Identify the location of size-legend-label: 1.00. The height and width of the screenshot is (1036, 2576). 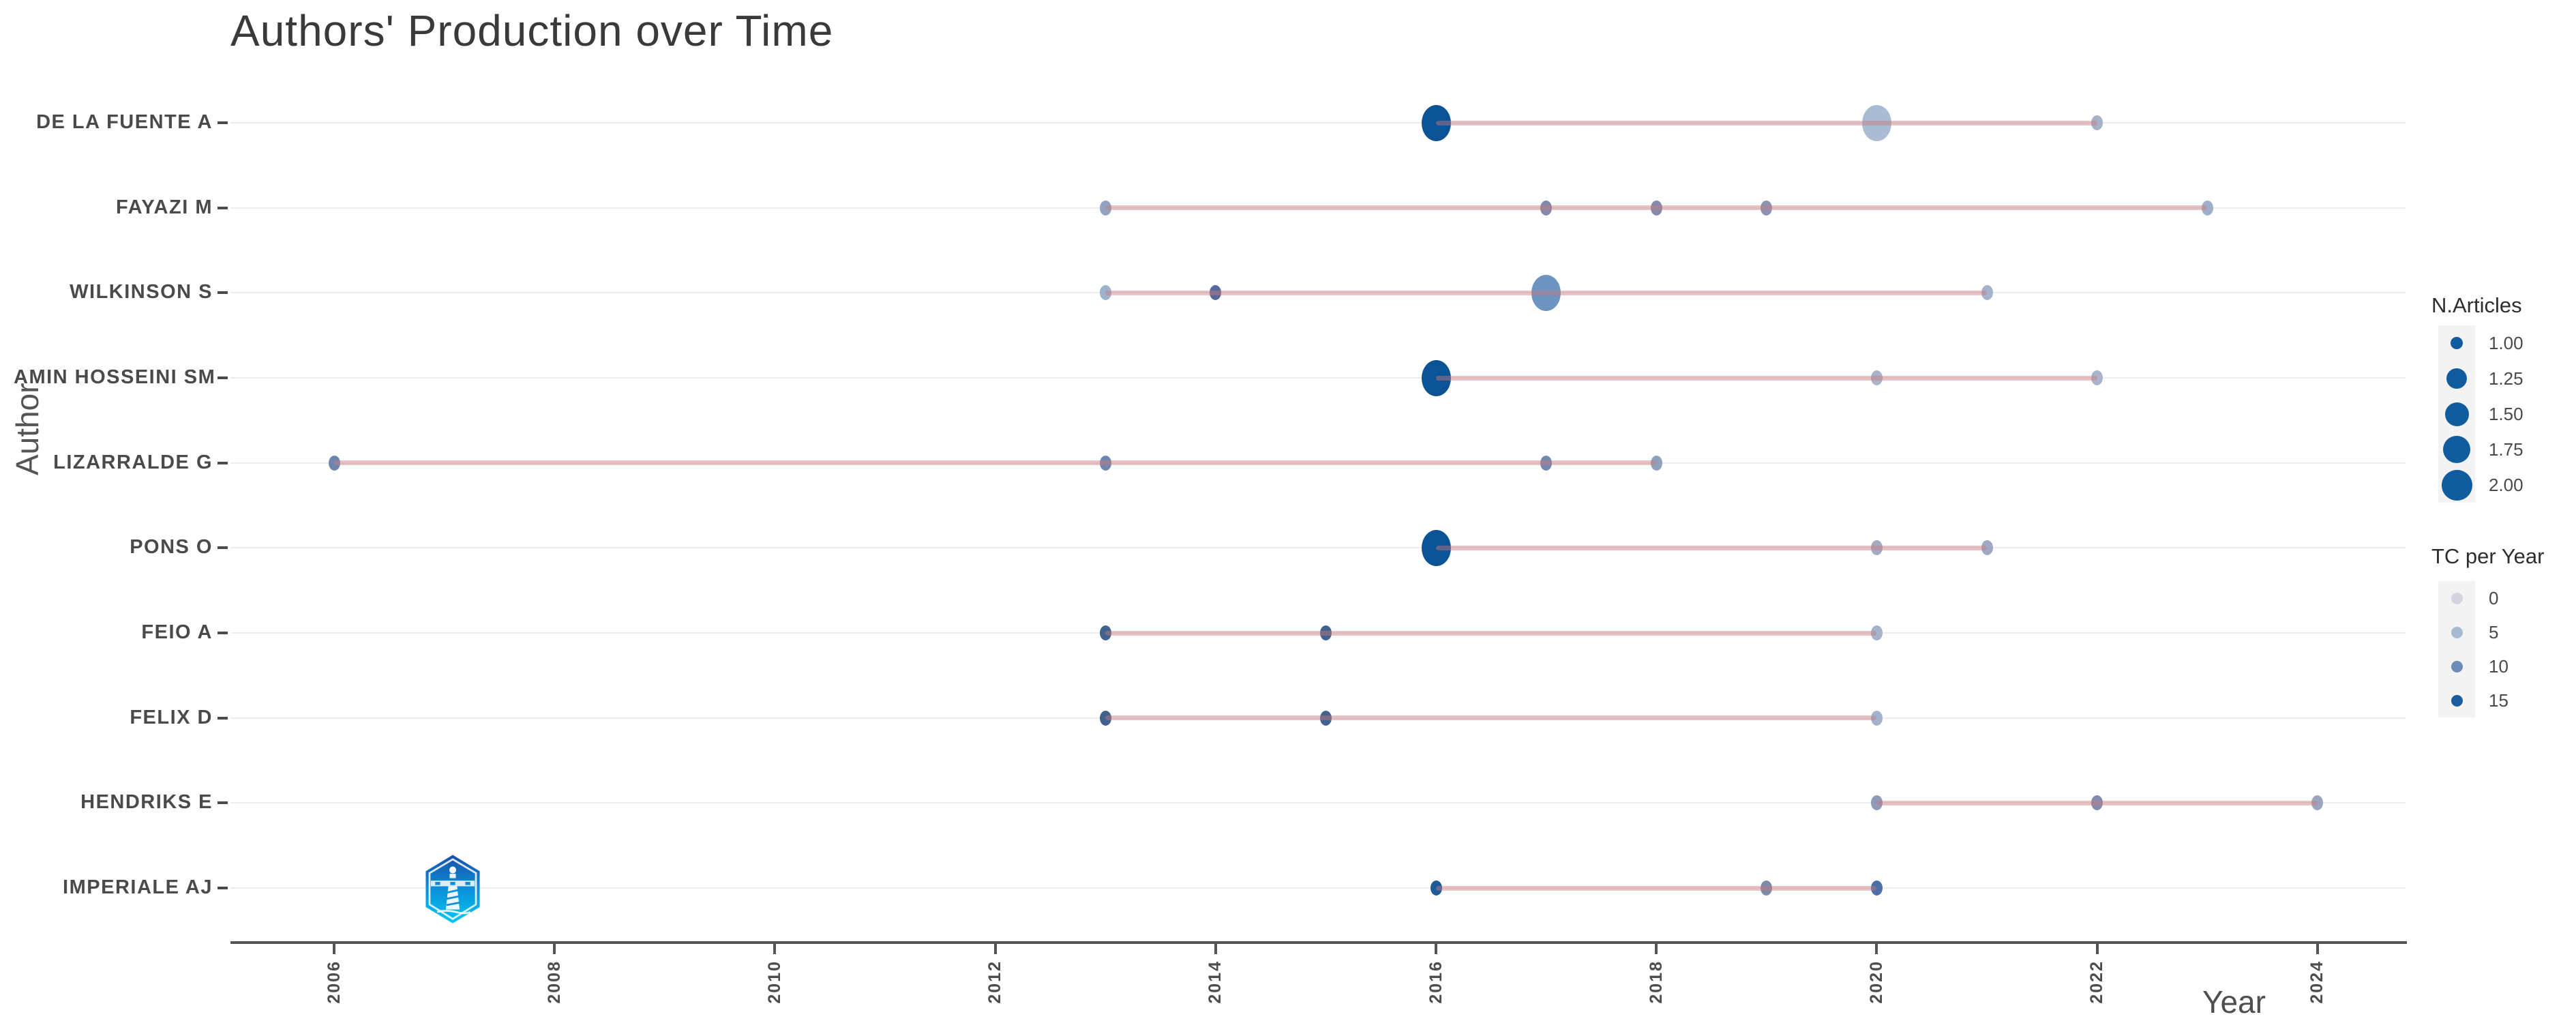
(2506, 343).